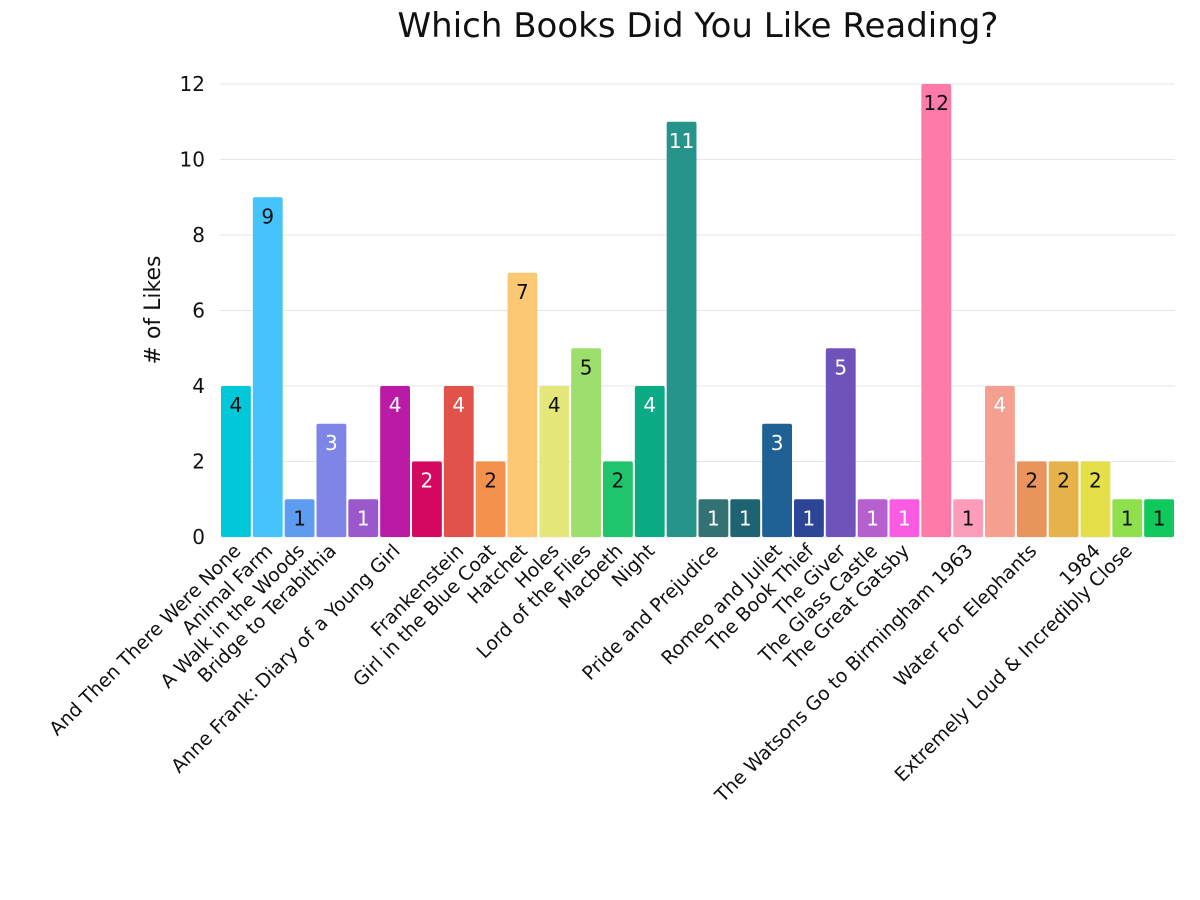 The width and height of the screenshot is (1200, 900). Describe the element at coordinates (198, 537) in the screenshot. I see `y-tick-label: 0` at that location.